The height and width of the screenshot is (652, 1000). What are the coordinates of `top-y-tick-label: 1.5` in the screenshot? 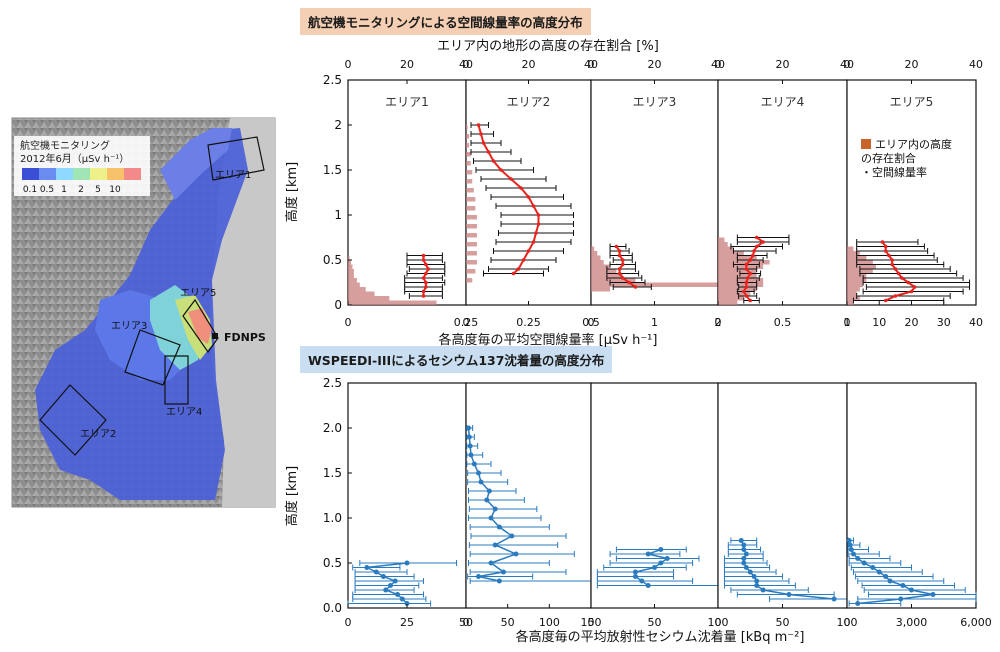 It's located at (332, 170).